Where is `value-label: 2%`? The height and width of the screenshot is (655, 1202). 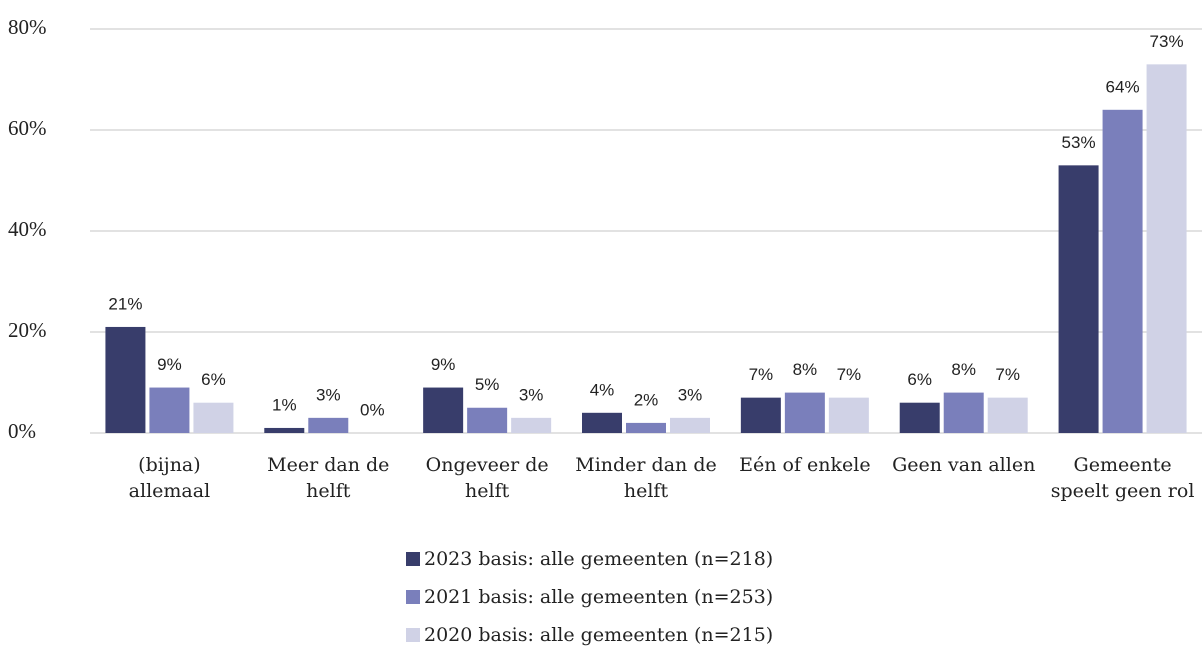 value-label: 2% is located at coordinates (646, 399).